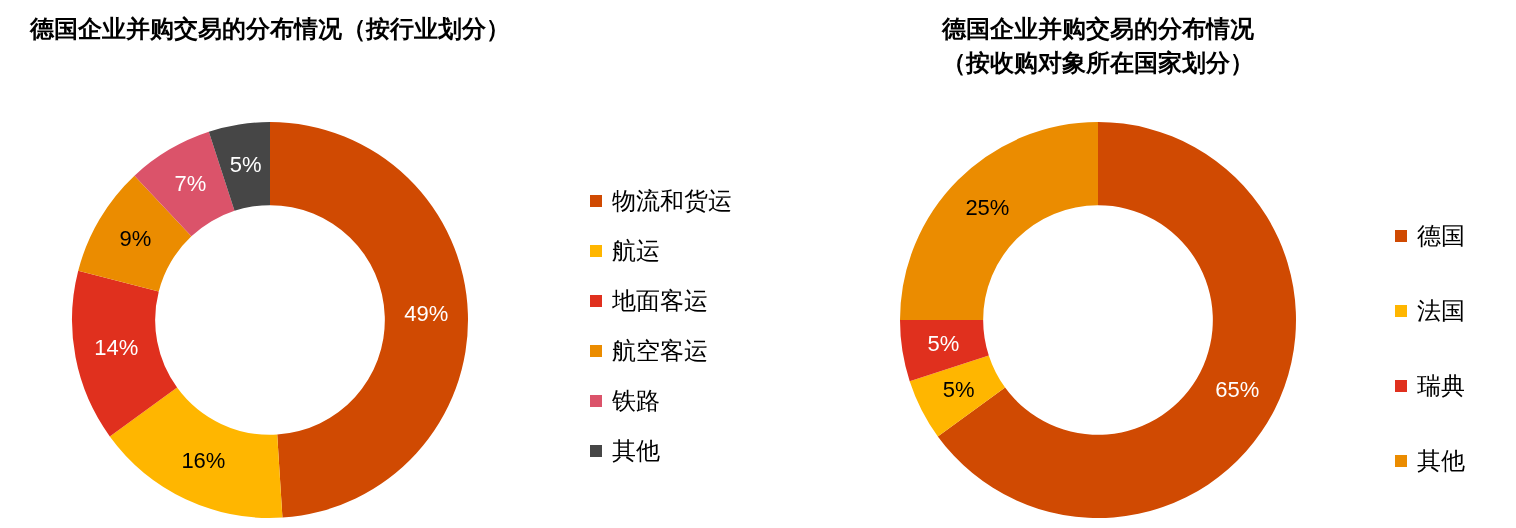 The height and width of the screenshot is (528, 1516). Describe the element at coordinates (636, 401) in the screenshot. I see `legend-label: 铁路` at that location.